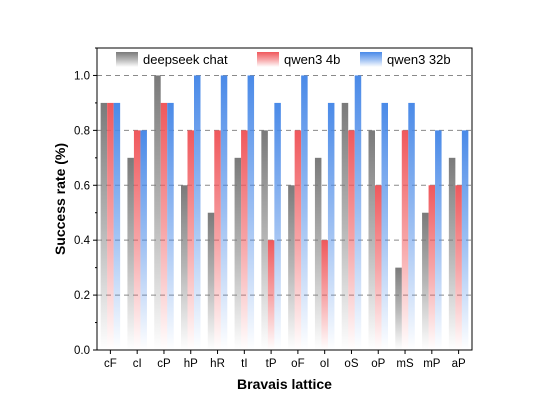 This screenshot has height=420, width=549. I want to click on bar-qwen3-4b-mS, so click(405, 240).